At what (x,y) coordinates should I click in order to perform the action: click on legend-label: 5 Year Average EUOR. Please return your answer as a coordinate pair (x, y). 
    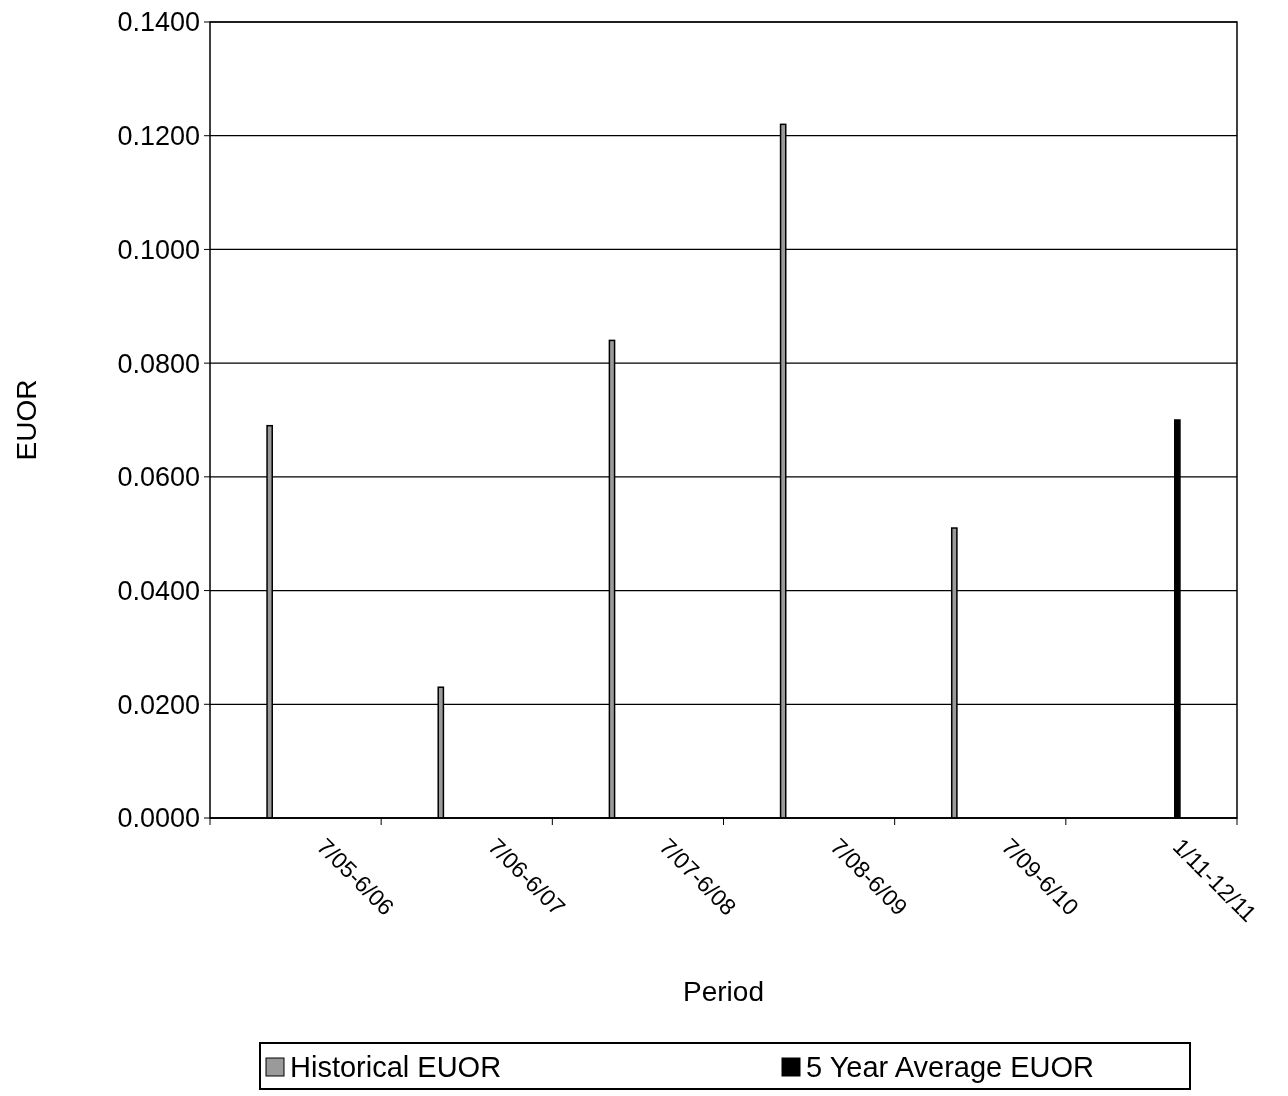
    Looking at the image, I should click on (950, 1067).